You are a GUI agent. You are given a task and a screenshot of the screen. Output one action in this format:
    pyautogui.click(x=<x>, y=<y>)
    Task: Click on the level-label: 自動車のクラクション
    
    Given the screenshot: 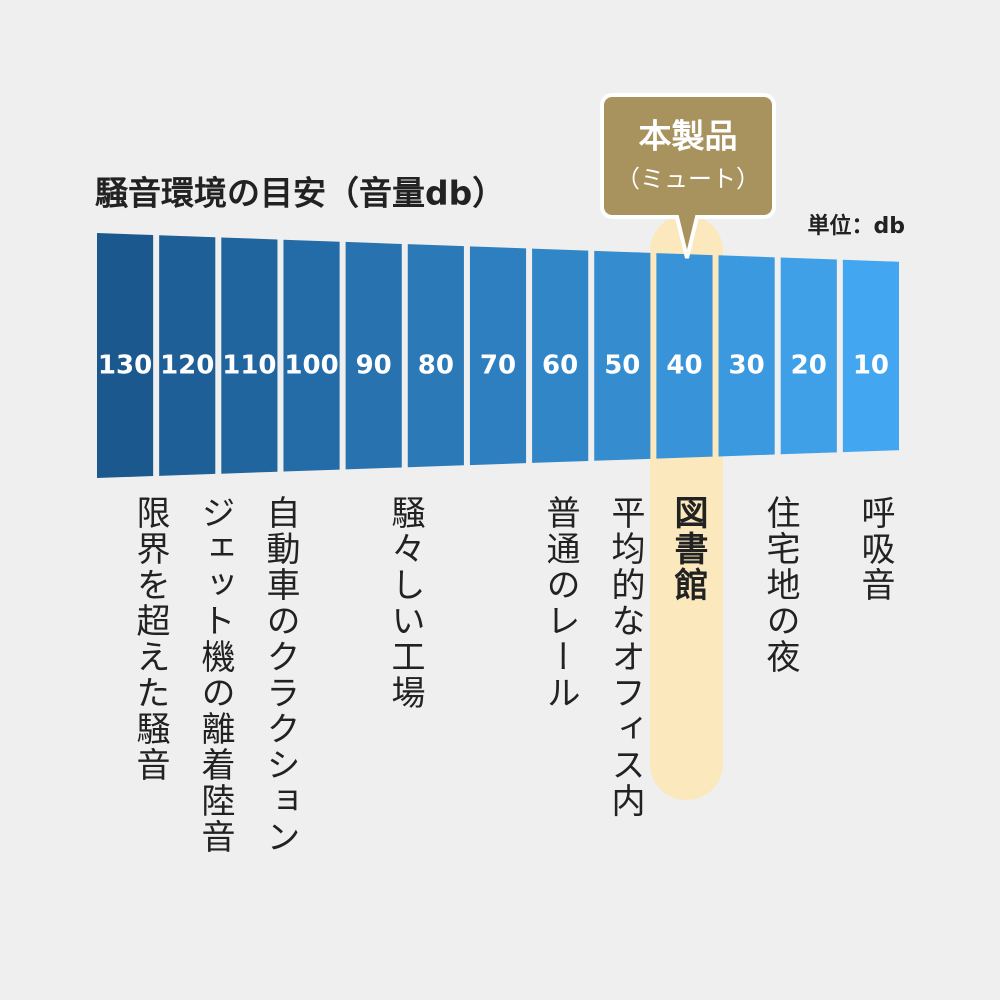 What is the action you would take?
    pyautogui.click(x=280, y=675)
    